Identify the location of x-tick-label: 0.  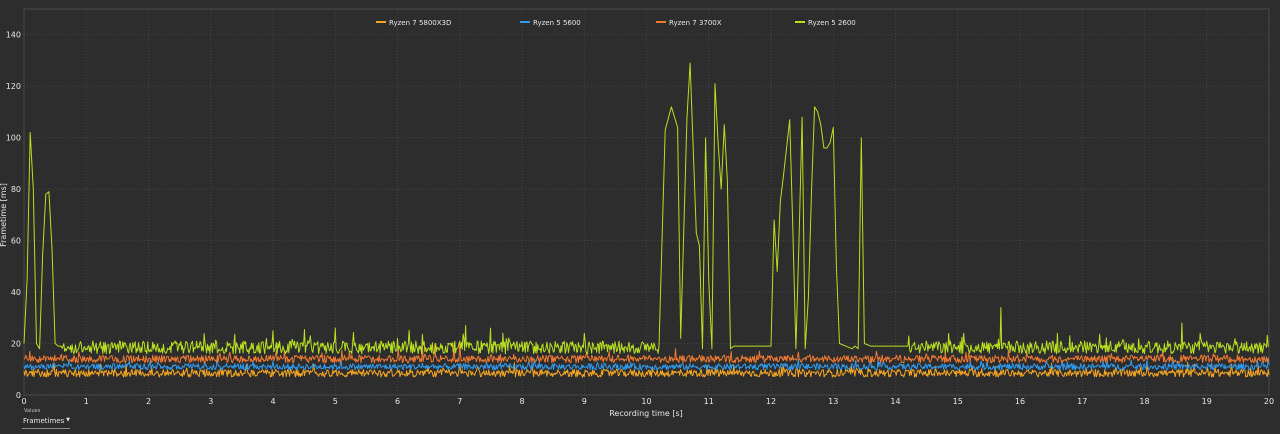
(23, 401).